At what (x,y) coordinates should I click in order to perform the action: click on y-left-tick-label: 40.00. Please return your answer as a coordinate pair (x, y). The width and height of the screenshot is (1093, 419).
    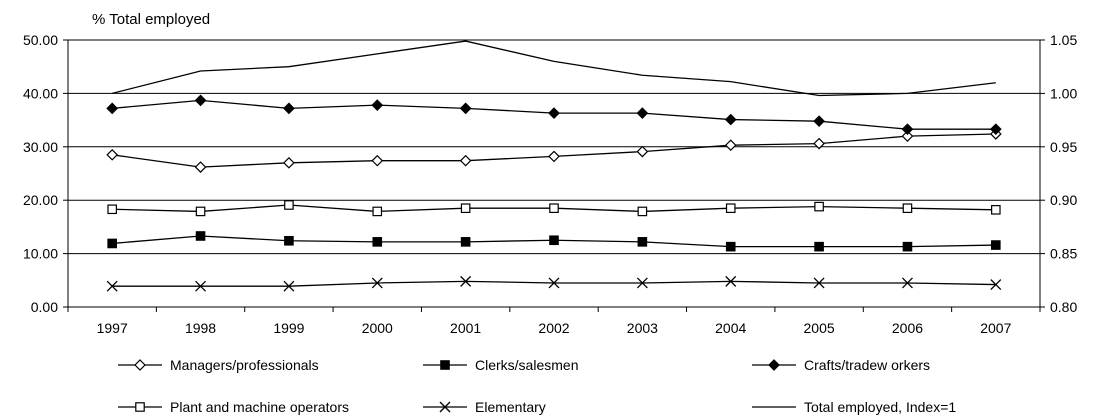
    Looking at the image, I should click on (40, 93).